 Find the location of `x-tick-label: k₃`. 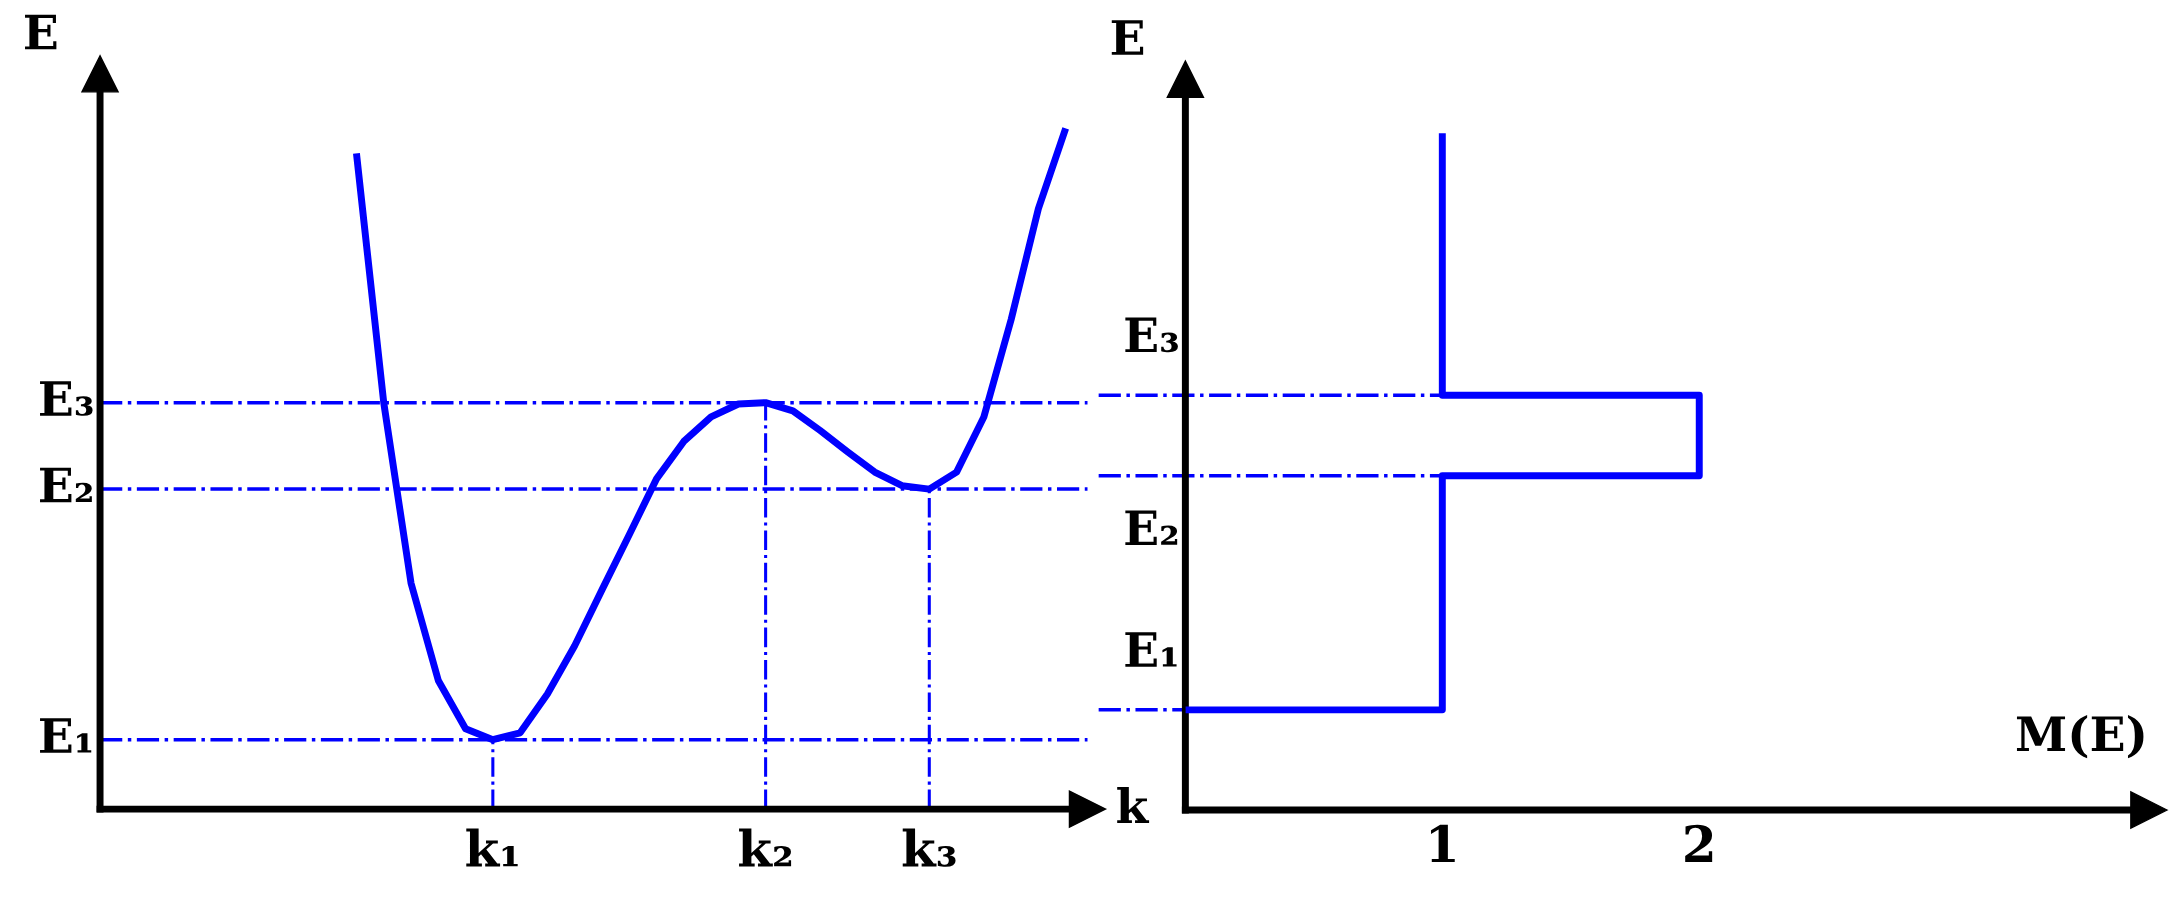

x-tick-label: k₃ is located at coordinates (929, 847).